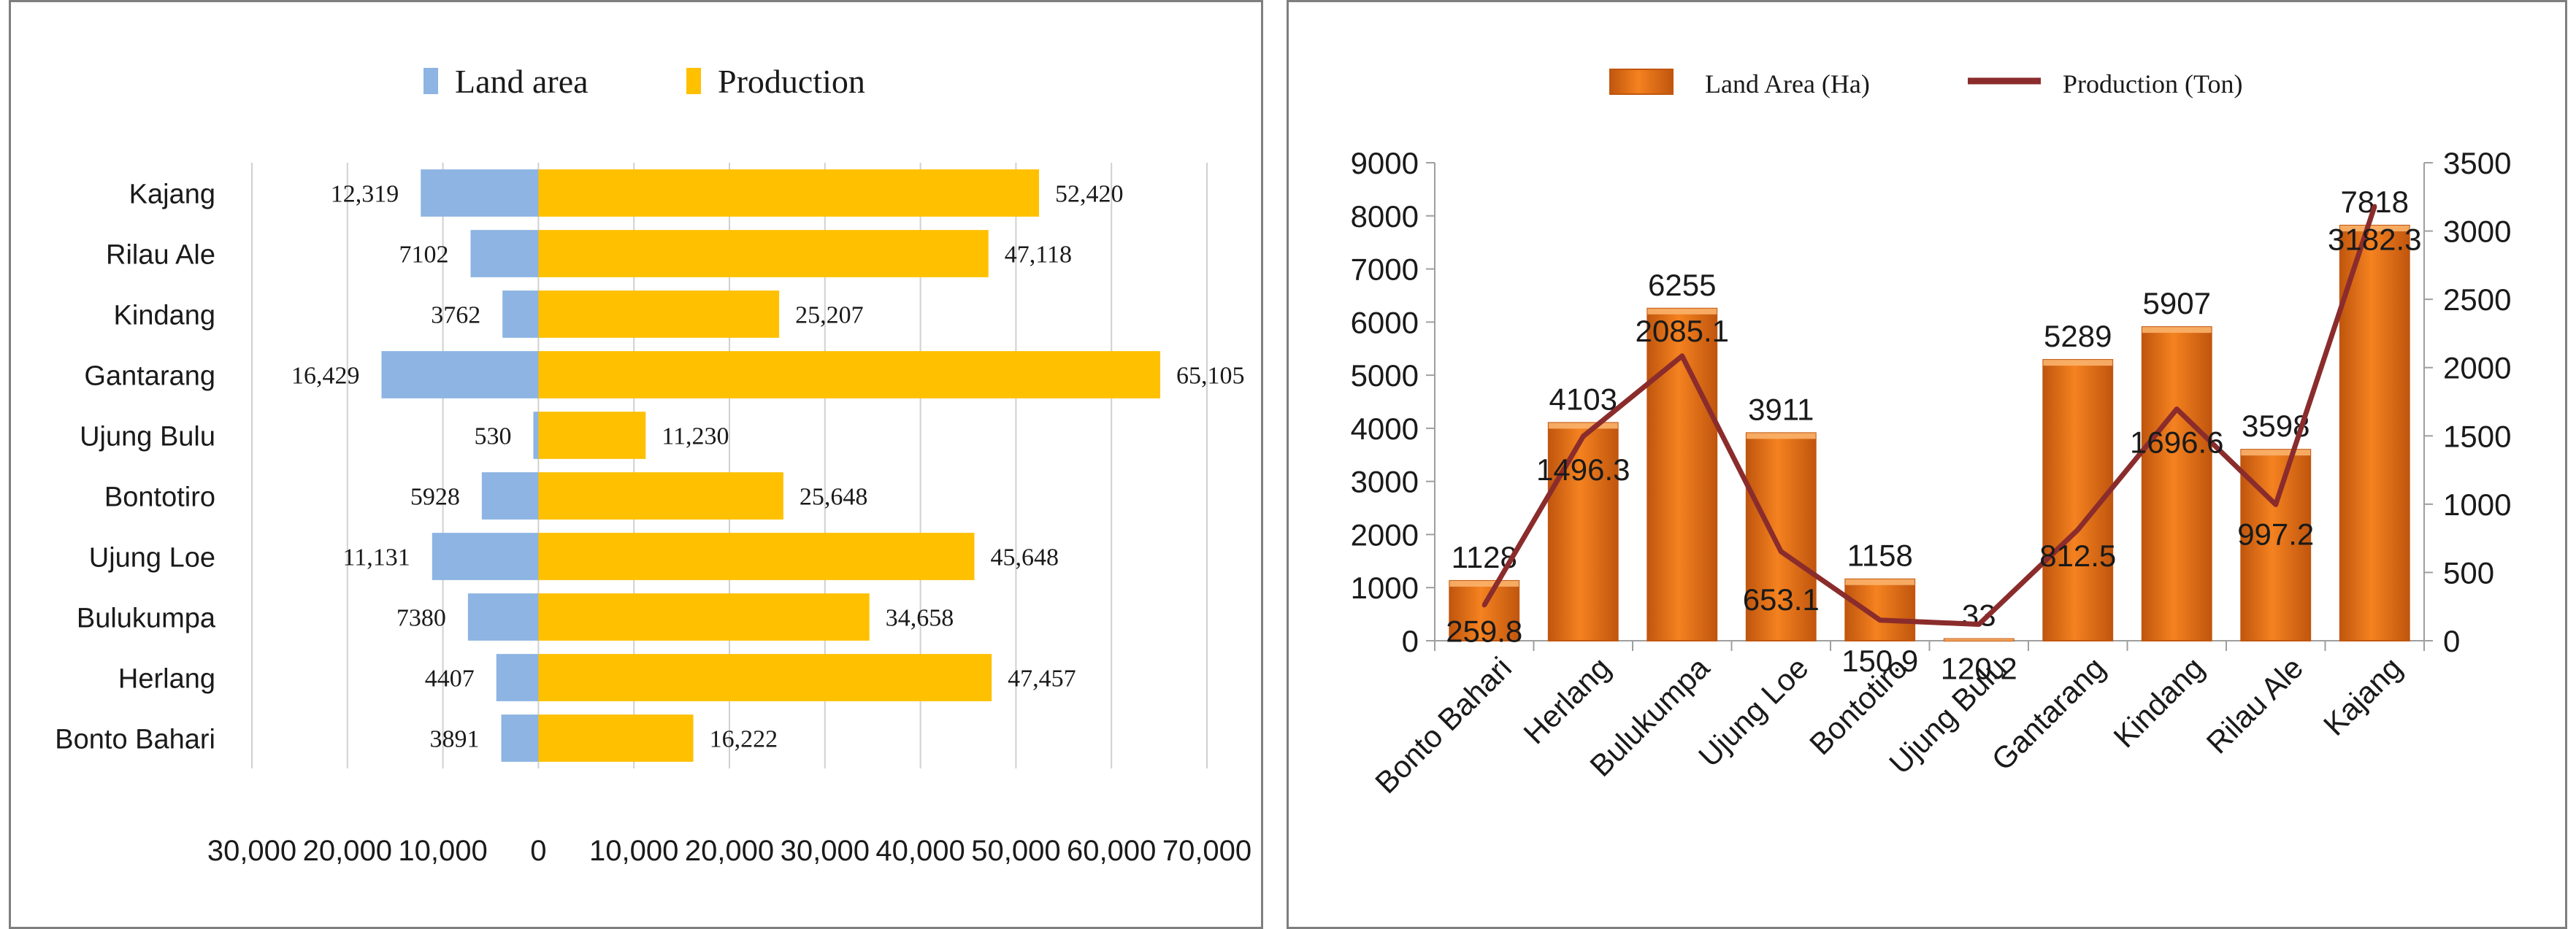 The image size is (2576, 929). What do you see at coordinates (1682, 285) in the screenshot?
I see `land-area-ha-data-label: 6255` at bounding box center [1682, 285].